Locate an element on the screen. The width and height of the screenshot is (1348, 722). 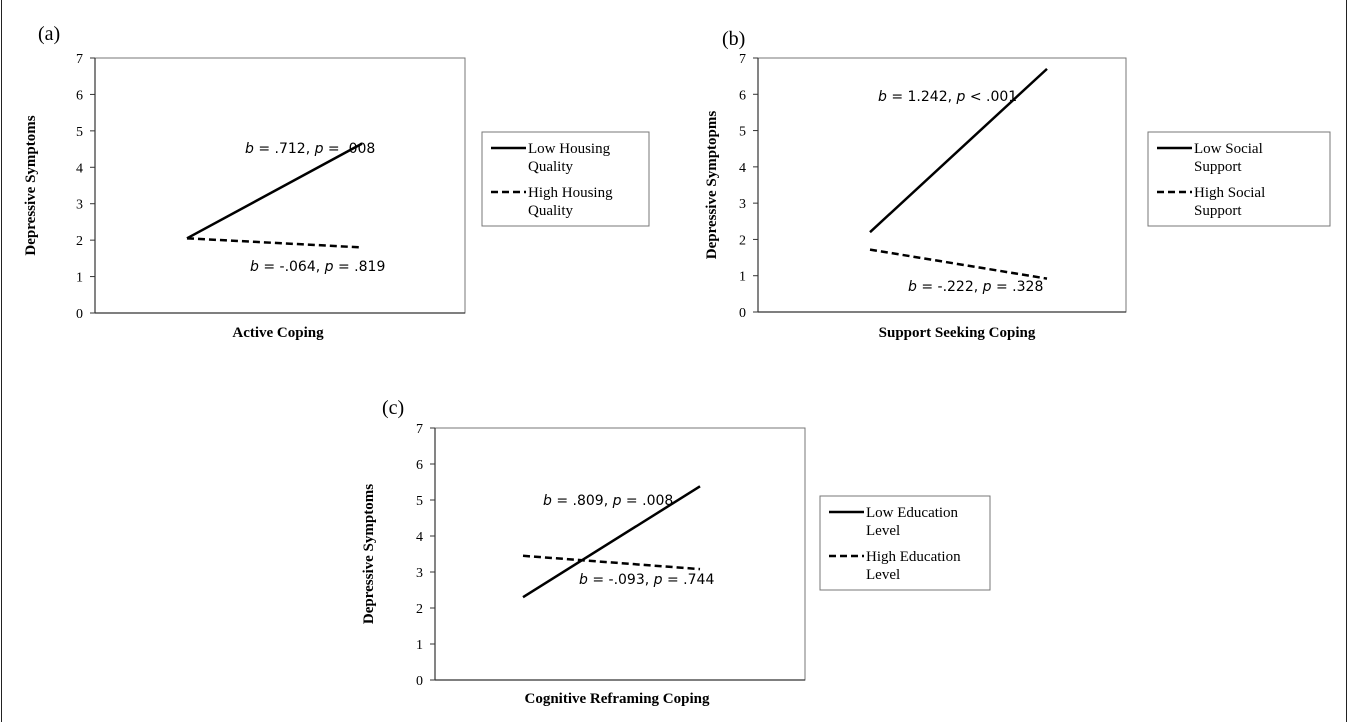
annotation-b-value: = .809, is located at coordinates (582, 501).